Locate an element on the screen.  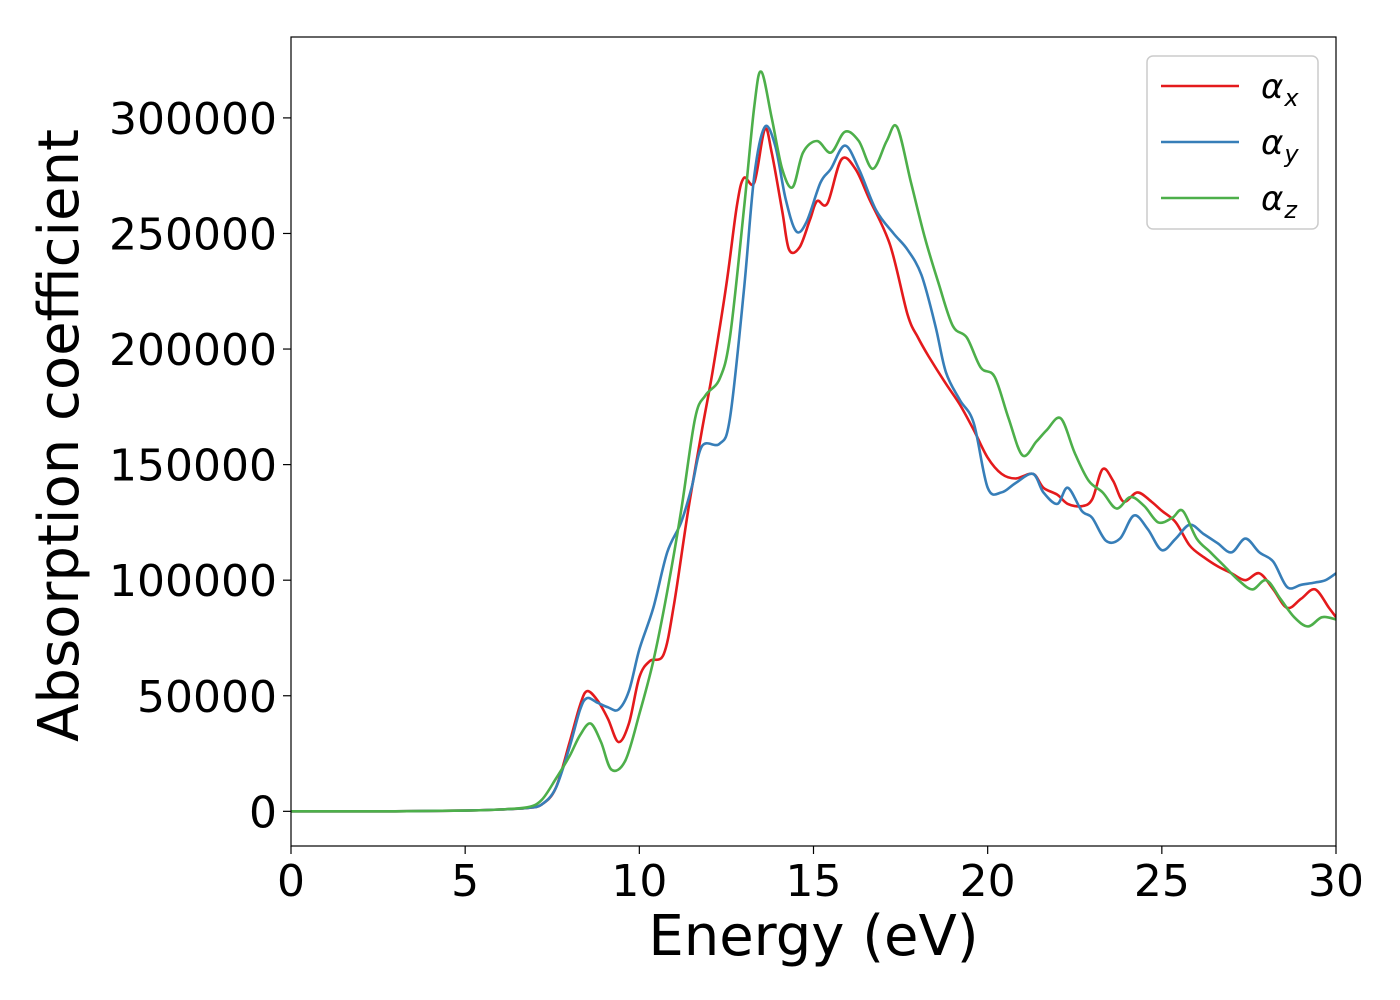
y-axis: 0 50000 100000 150000 200000 250000 300000 is located at coordinates (200, 466).